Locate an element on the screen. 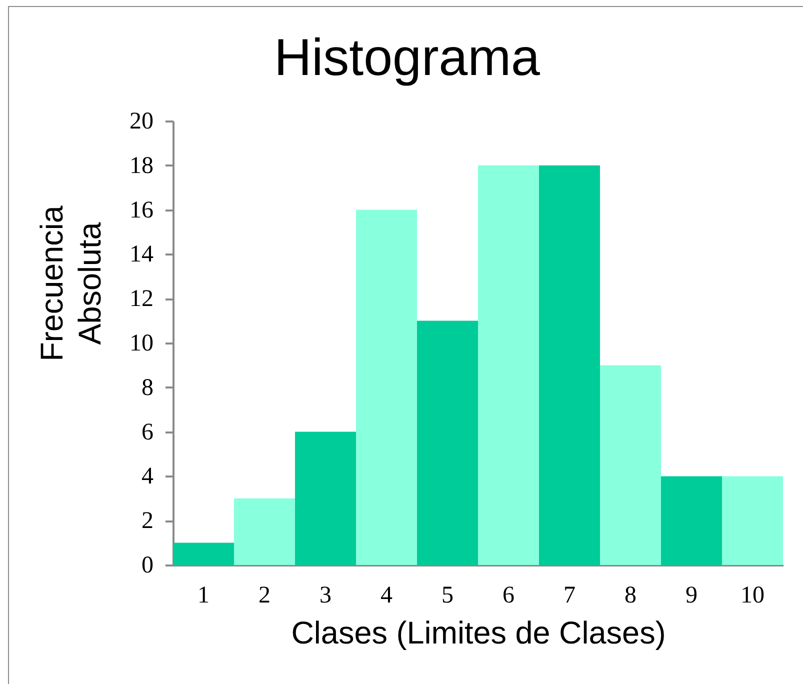 This screenshot has height=684, width=803. x-tick-label: 9 is located at coordinates (692, 595).